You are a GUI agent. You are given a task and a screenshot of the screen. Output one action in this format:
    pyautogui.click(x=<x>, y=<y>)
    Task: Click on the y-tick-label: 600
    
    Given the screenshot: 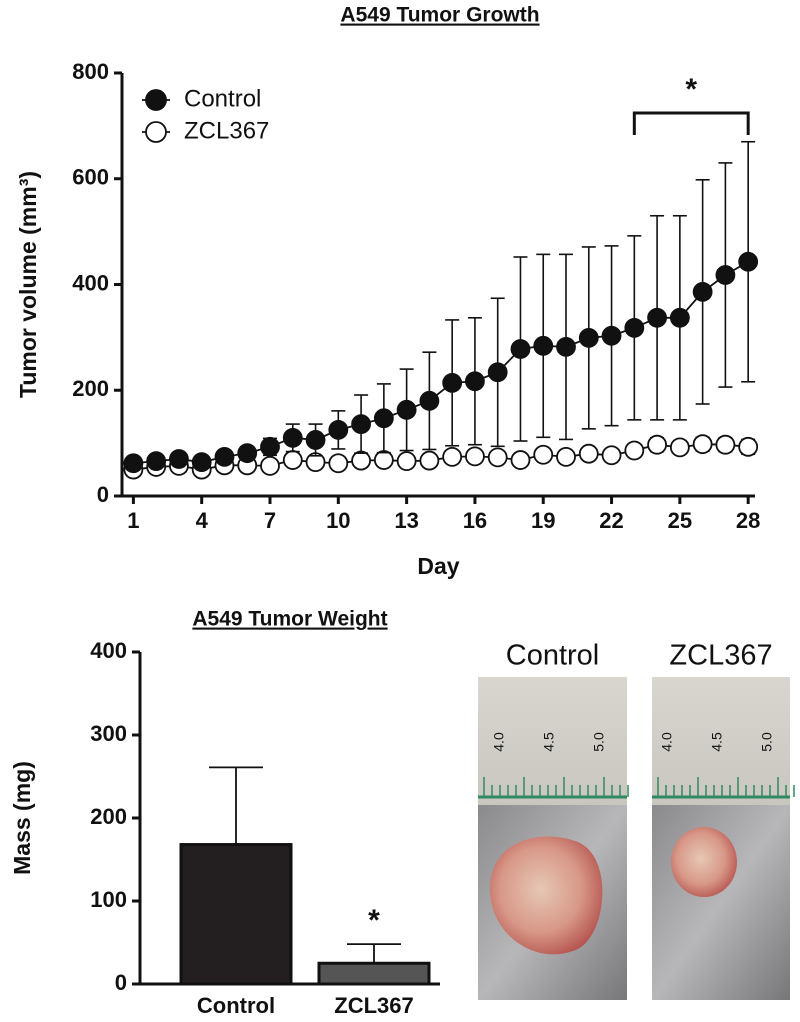 What is the action you would take?
    pyautogui.click(x=90, y=177)
    